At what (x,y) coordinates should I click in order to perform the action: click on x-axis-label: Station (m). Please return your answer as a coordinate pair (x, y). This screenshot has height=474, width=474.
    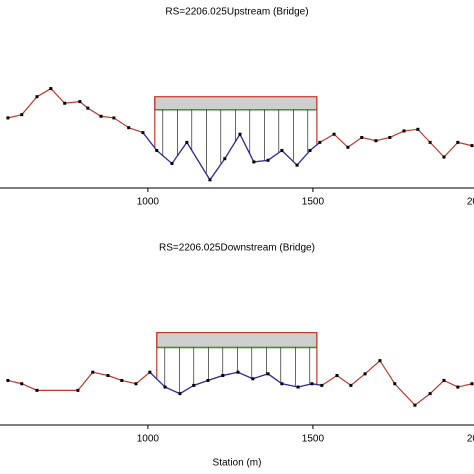
    Looking at the image, I should click on (237, 463).